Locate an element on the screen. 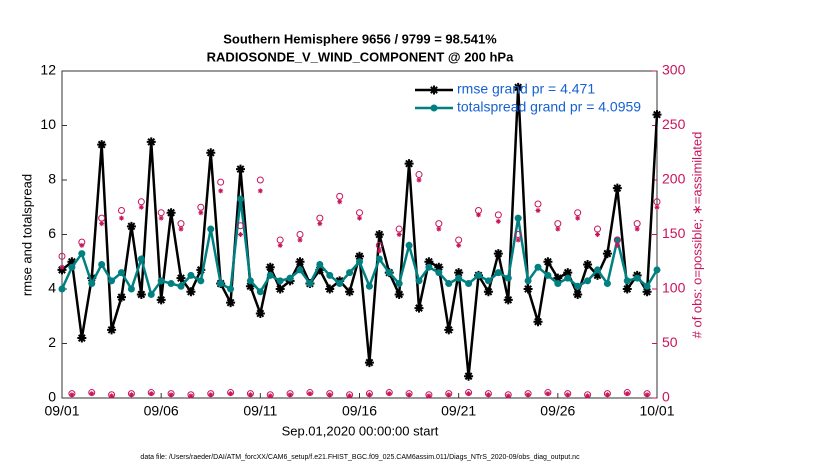 The width and height of the screenshot is (830, 470). x-tick-label: 09/01 is located at coordinates (61, 411).